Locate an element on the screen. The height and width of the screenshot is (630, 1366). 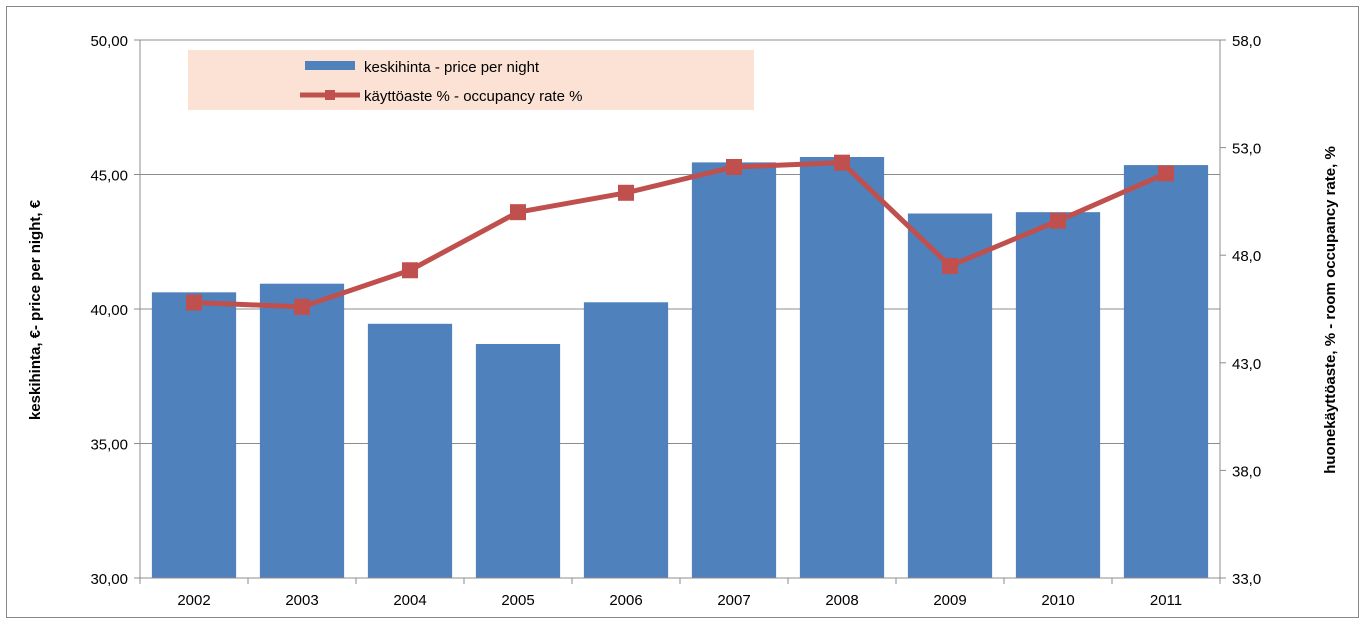
y-tick-label-left: 30,00 is located at coordinates (109, 579).